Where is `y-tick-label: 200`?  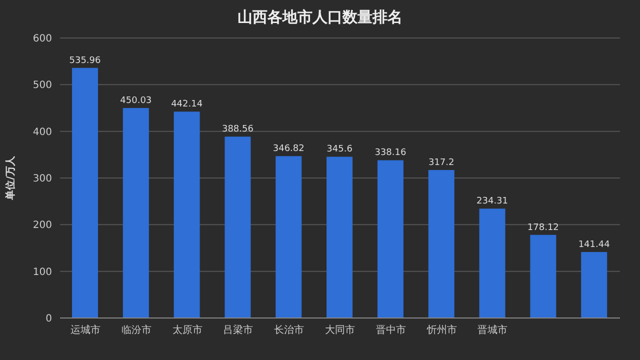 y-tick-label: 200 is located at coordinates (42, 226).